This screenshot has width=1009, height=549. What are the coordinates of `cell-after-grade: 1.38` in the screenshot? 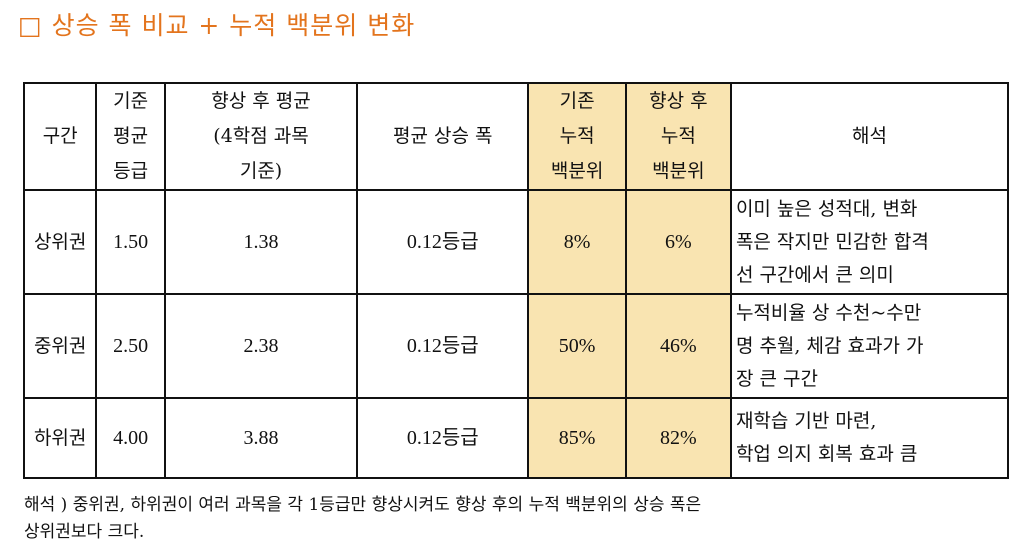 It's located at (261, 242).